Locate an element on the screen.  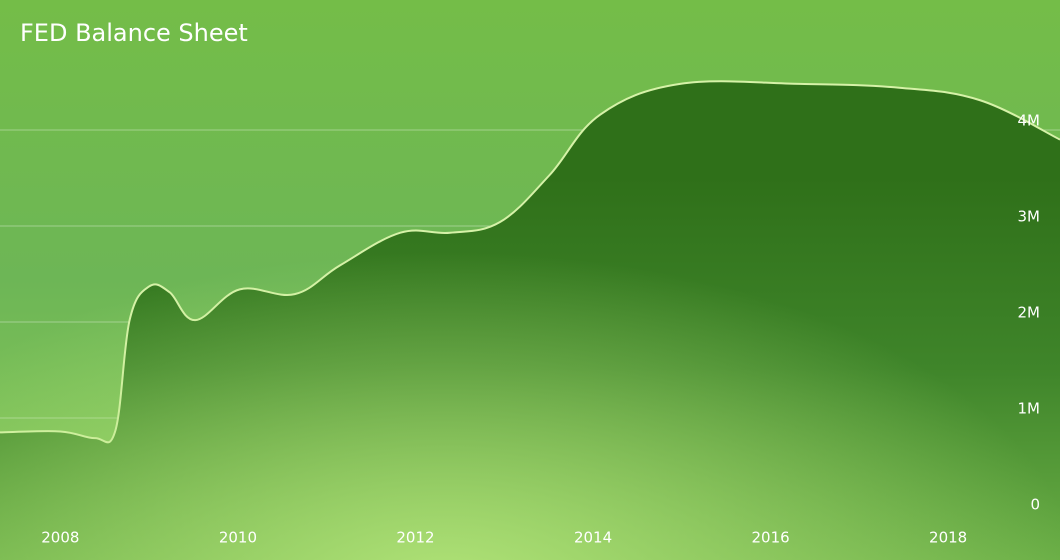
y-tick-label: 4M is located at coordinates (1029, 121).